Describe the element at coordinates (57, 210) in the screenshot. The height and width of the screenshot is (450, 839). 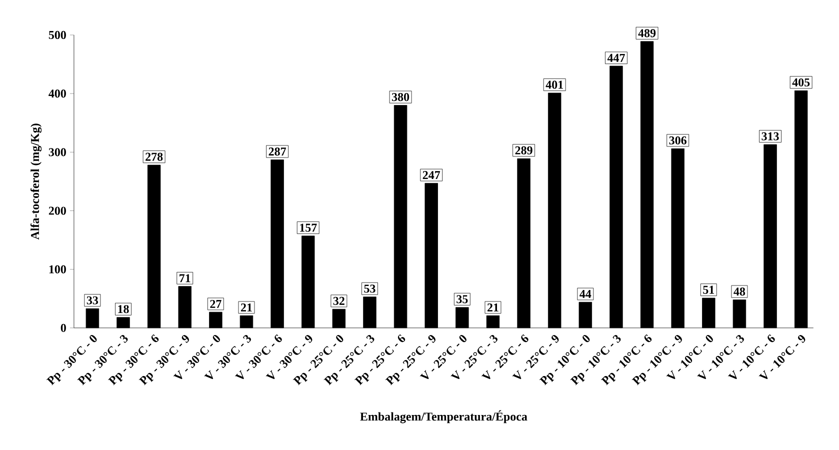
I see `y-tick-label: 200` at that location.